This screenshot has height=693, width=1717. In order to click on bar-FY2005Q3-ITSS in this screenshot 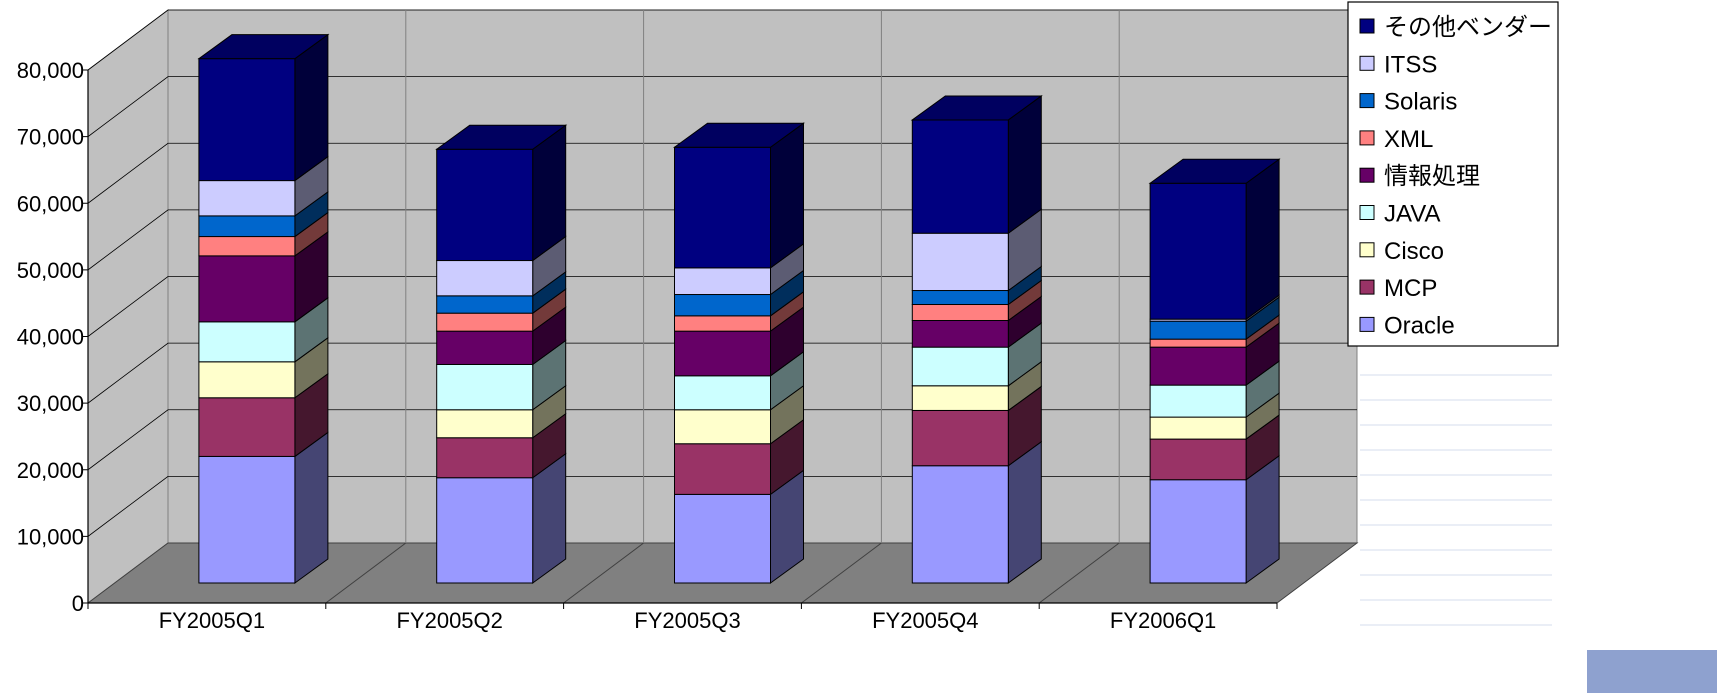, I will do `click(722, 281)`.